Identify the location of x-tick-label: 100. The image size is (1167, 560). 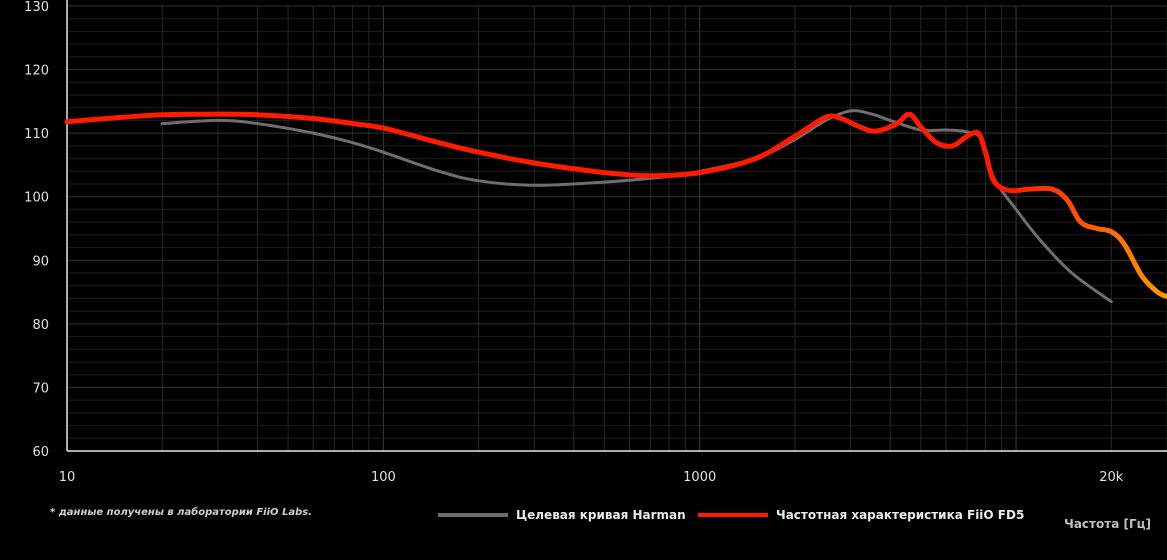
(383, 477).